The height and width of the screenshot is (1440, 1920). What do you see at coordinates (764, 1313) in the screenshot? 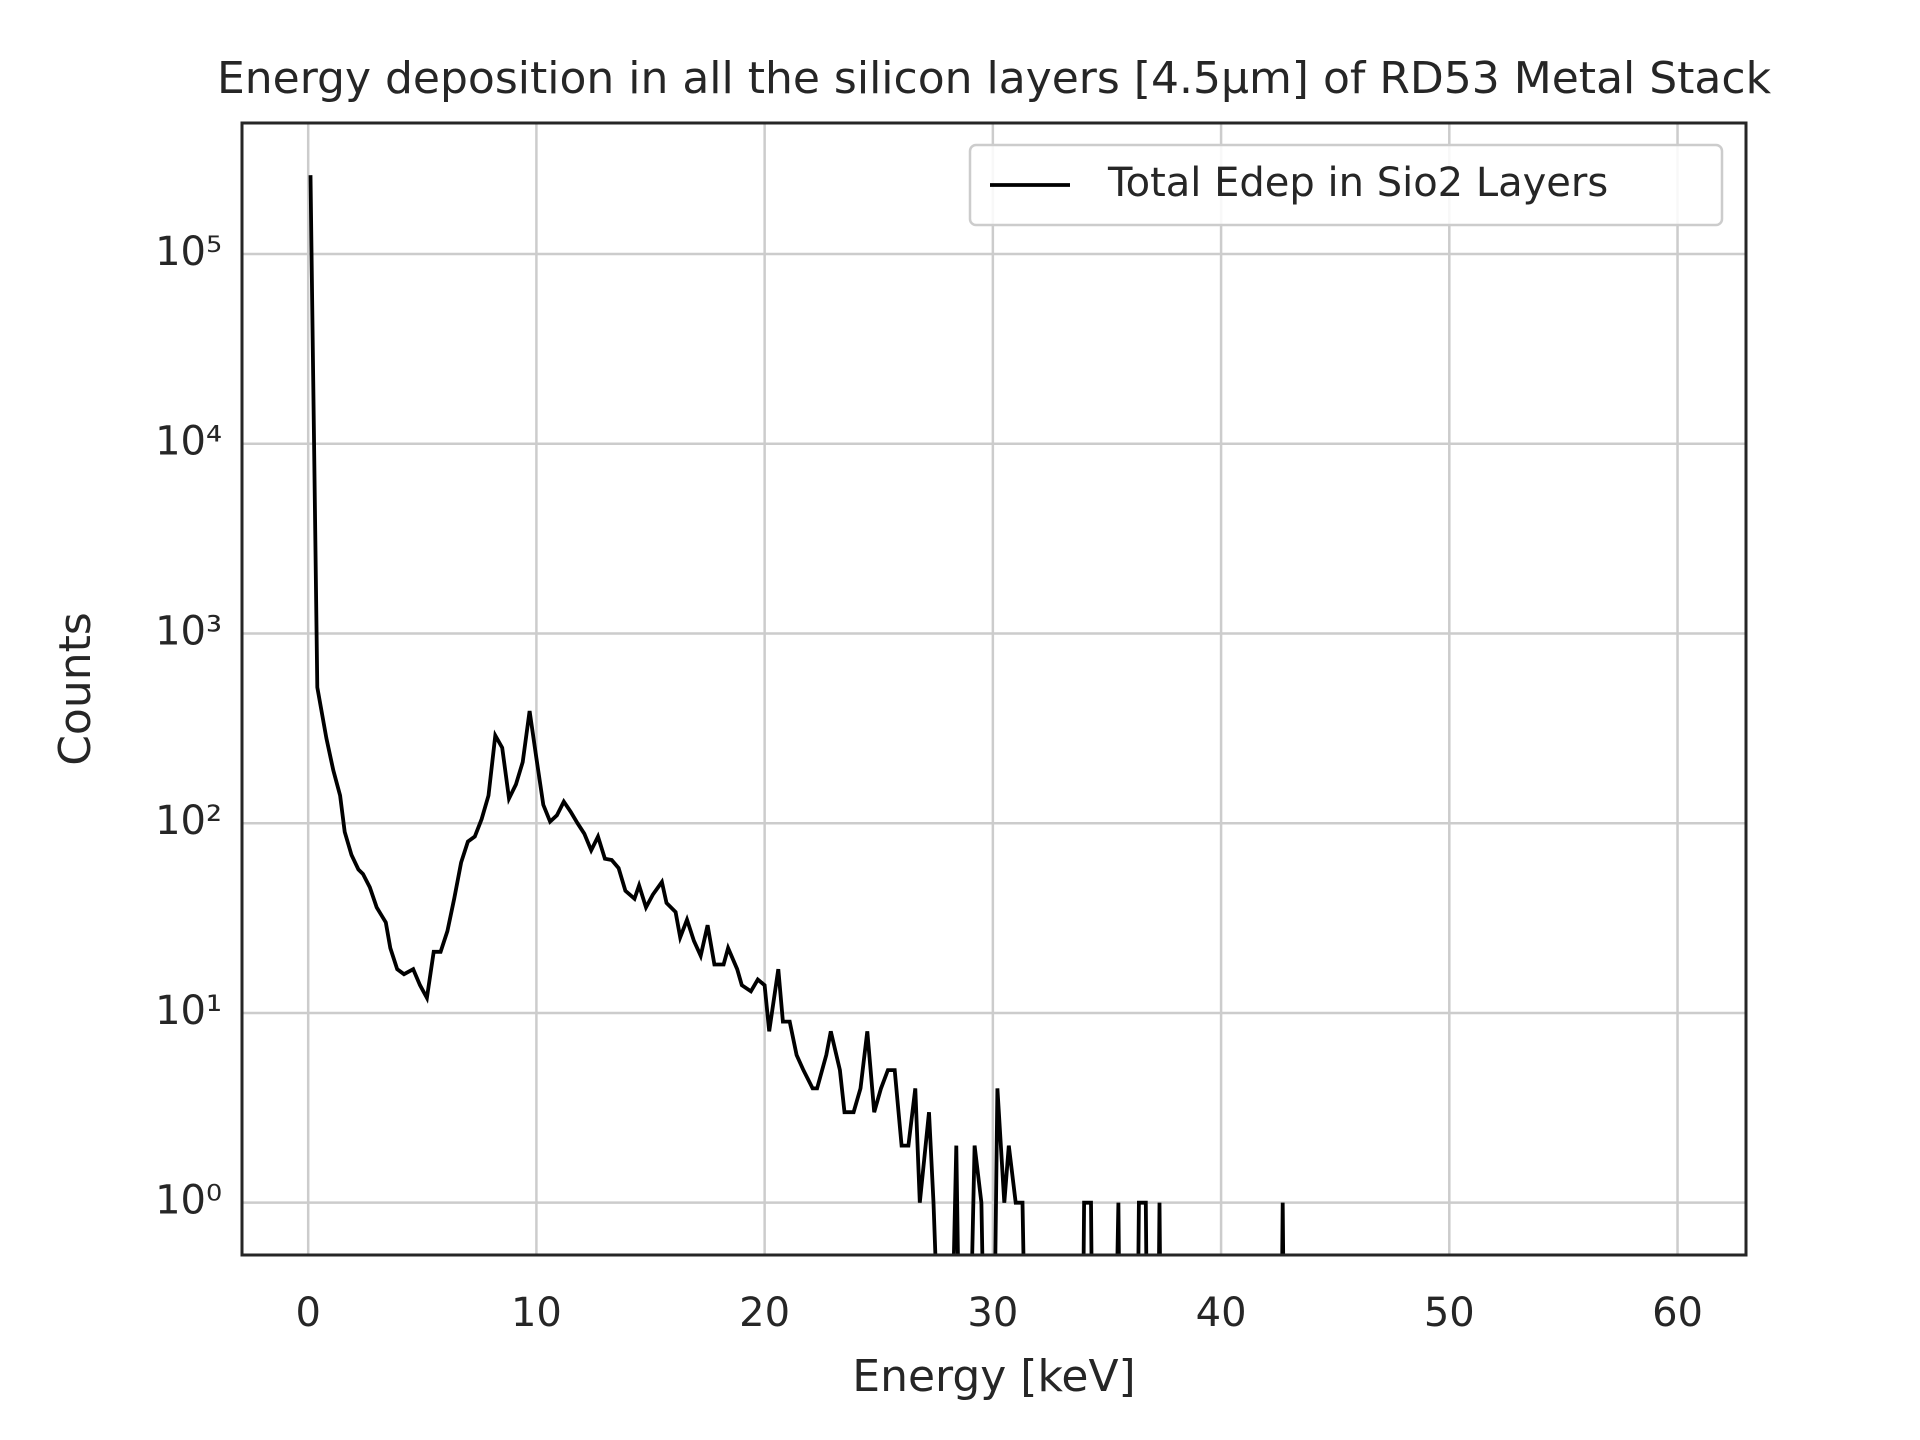
I see `x-tick-label: 20` at bounding box center [764, 1313].